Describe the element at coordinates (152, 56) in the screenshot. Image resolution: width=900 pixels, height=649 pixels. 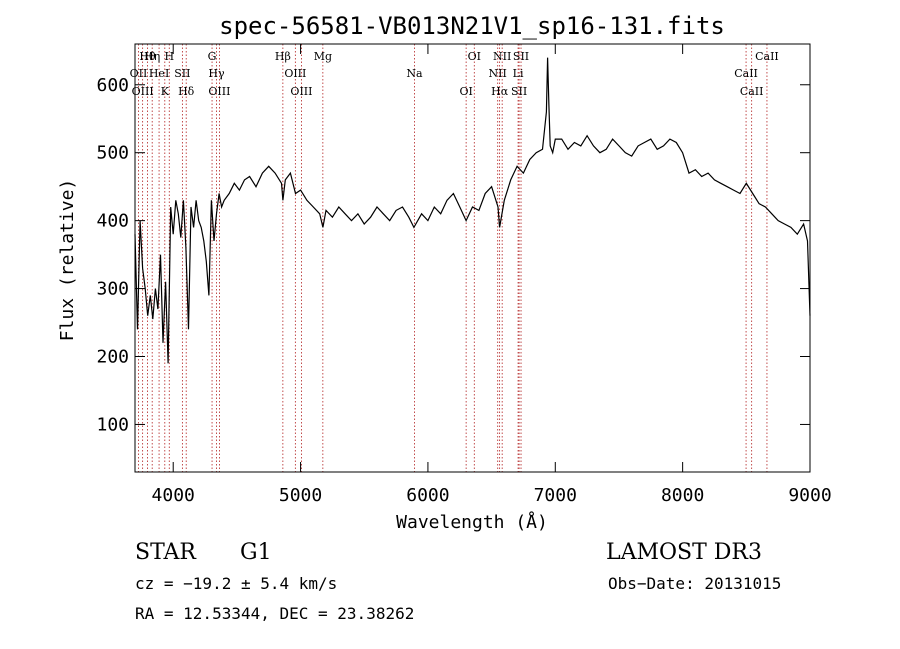
I see `line-marker-label: Hη` at that location.